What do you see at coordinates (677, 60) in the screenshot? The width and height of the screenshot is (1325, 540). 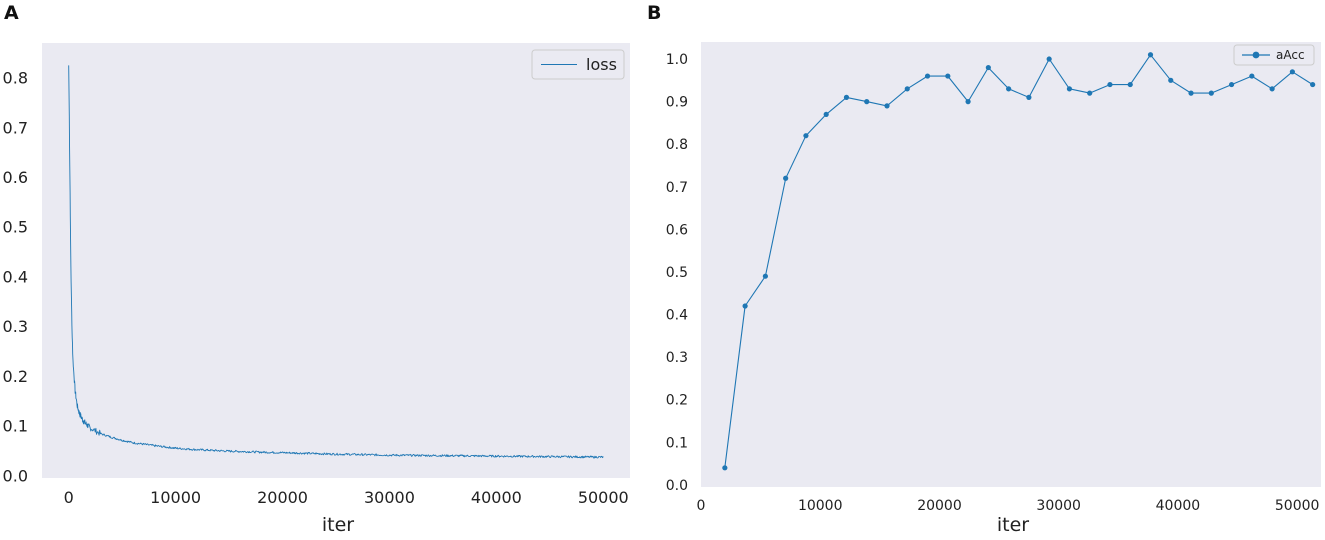 I see `y-tick-label: 1.0` at bounding box center [677, 60].